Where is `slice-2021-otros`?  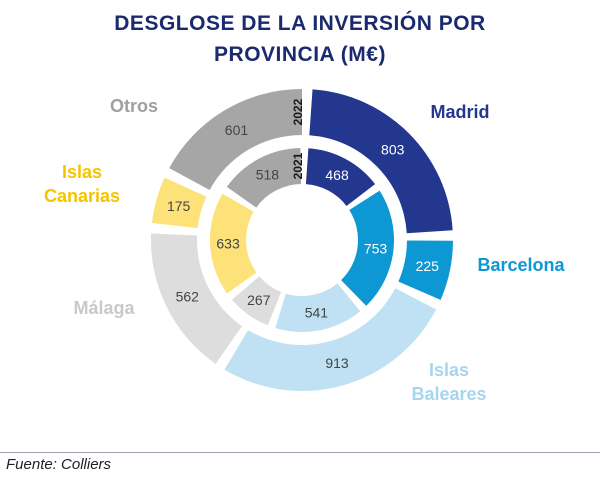
slice-2021-otros is located at coordinates (264, 178).